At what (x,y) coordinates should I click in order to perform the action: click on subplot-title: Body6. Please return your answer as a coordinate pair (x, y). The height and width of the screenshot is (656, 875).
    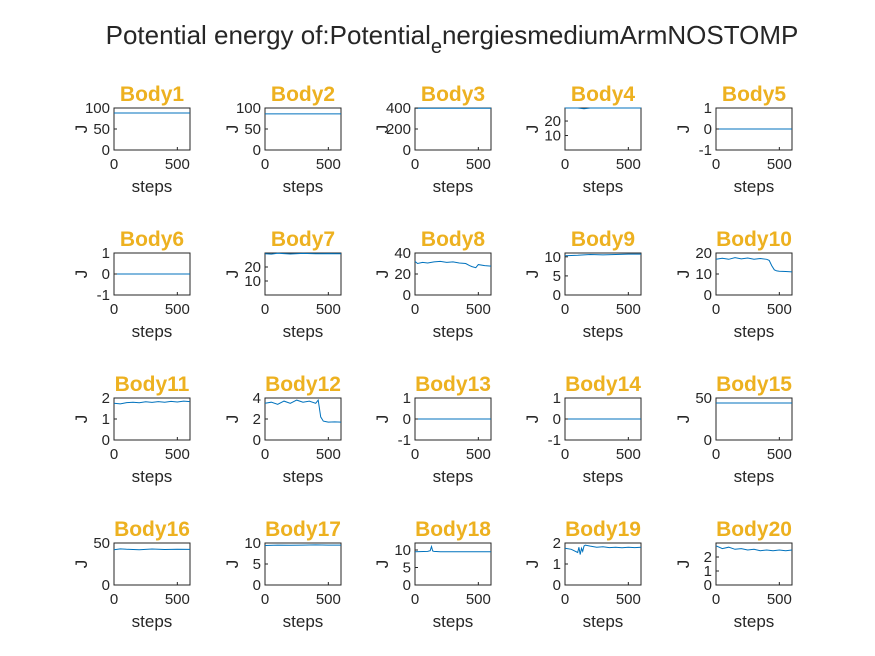
    Looking at the image, I should click on (152, 239).